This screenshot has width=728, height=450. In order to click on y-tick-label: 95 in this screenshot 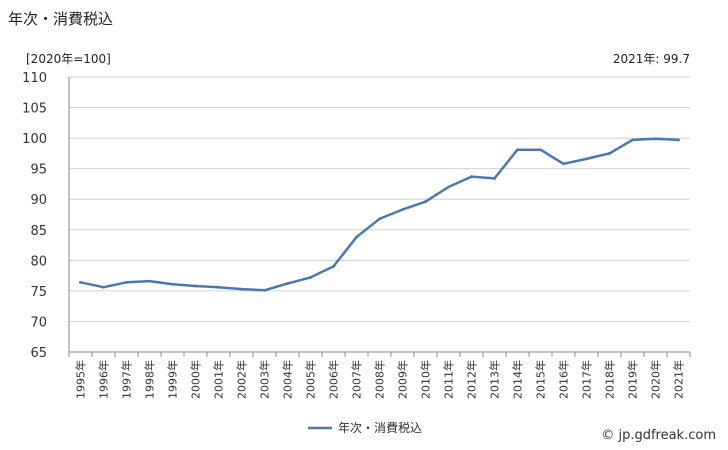, I will do `click(38, 170)`.